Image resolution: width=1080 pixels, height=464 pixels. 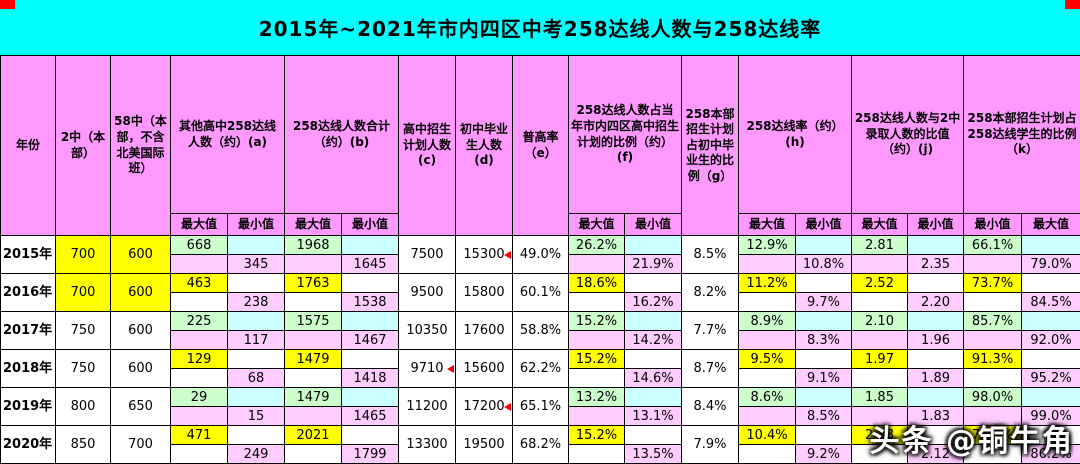 I want to click on cell-2018年-h-max: 9.5%, so click(x=767, y=359).